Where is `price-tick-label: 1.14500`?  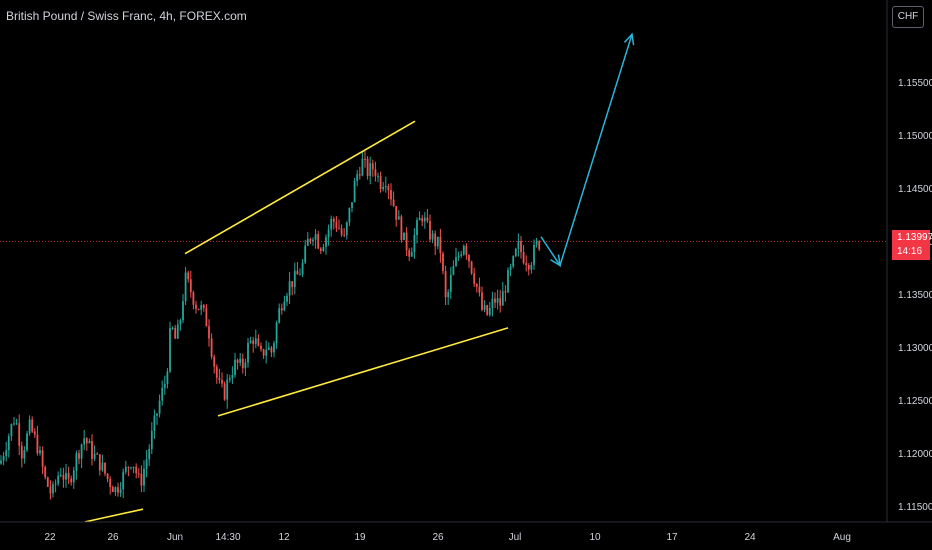 price-tick-label: 1.14500 is located at coordinates (915, 189).